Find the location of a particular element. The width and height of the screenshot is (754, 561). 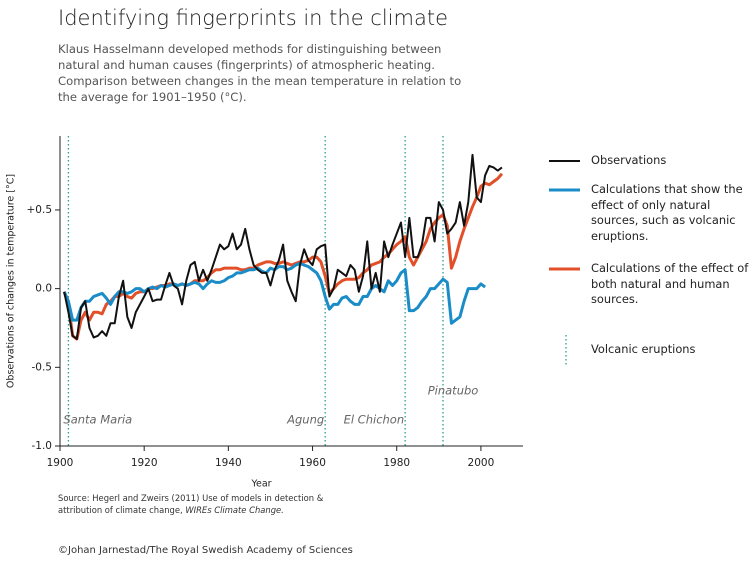

eruption-label: Agung is located at coordinates (305, 420).